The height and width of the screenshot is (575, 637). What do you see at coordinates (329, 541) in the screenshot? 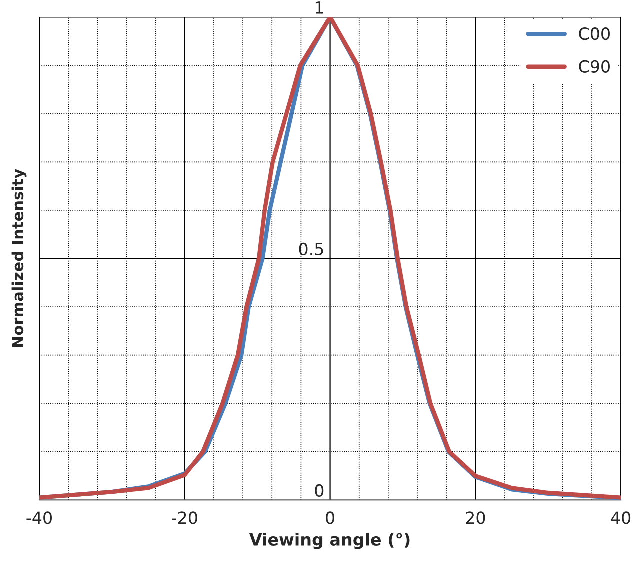
I see `x-axis-title: Viewing angle (°)` at bounding box center [329, 541].